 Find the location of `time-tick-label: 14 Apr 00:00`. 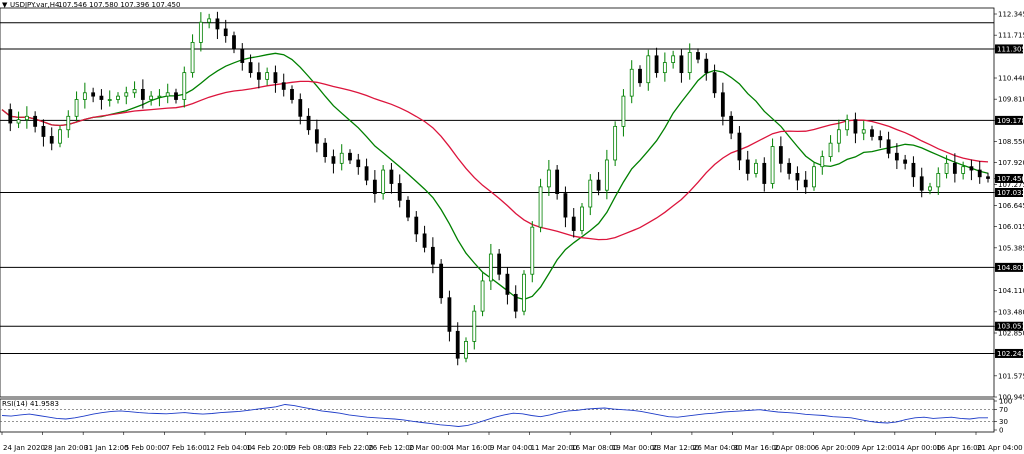

time-tick-label: 14 Apr 00:00 is located at coordinates (919, 448).